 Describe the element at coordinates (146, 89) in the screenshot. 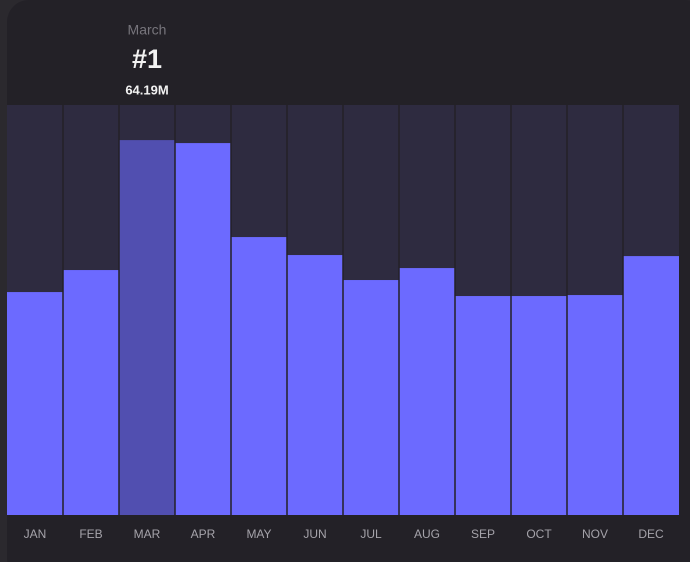

I see `value-label: 64.19M` at that location.